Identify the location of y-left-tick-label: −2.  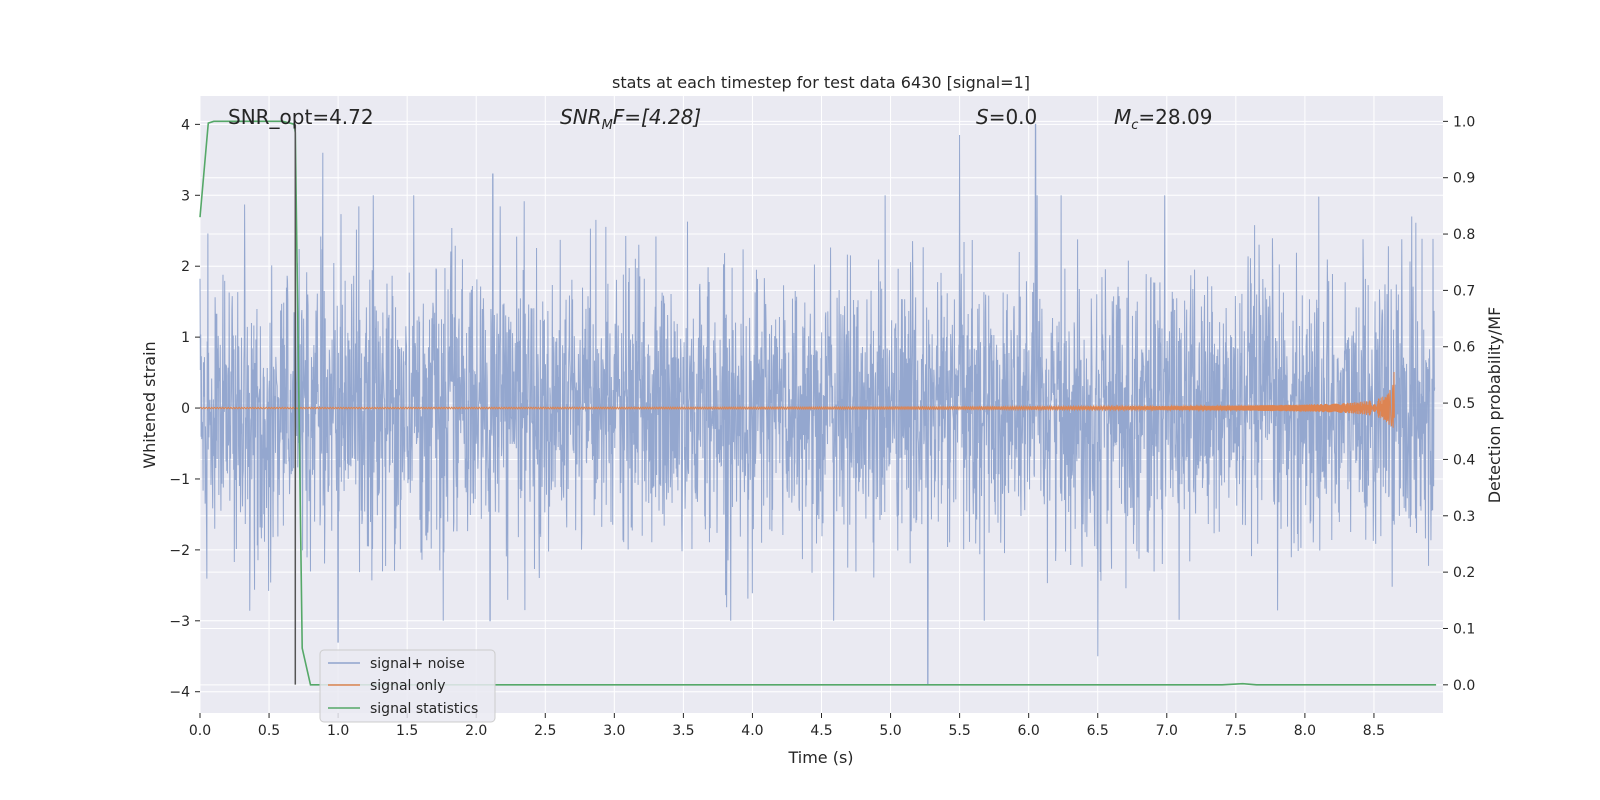
(179, 551).